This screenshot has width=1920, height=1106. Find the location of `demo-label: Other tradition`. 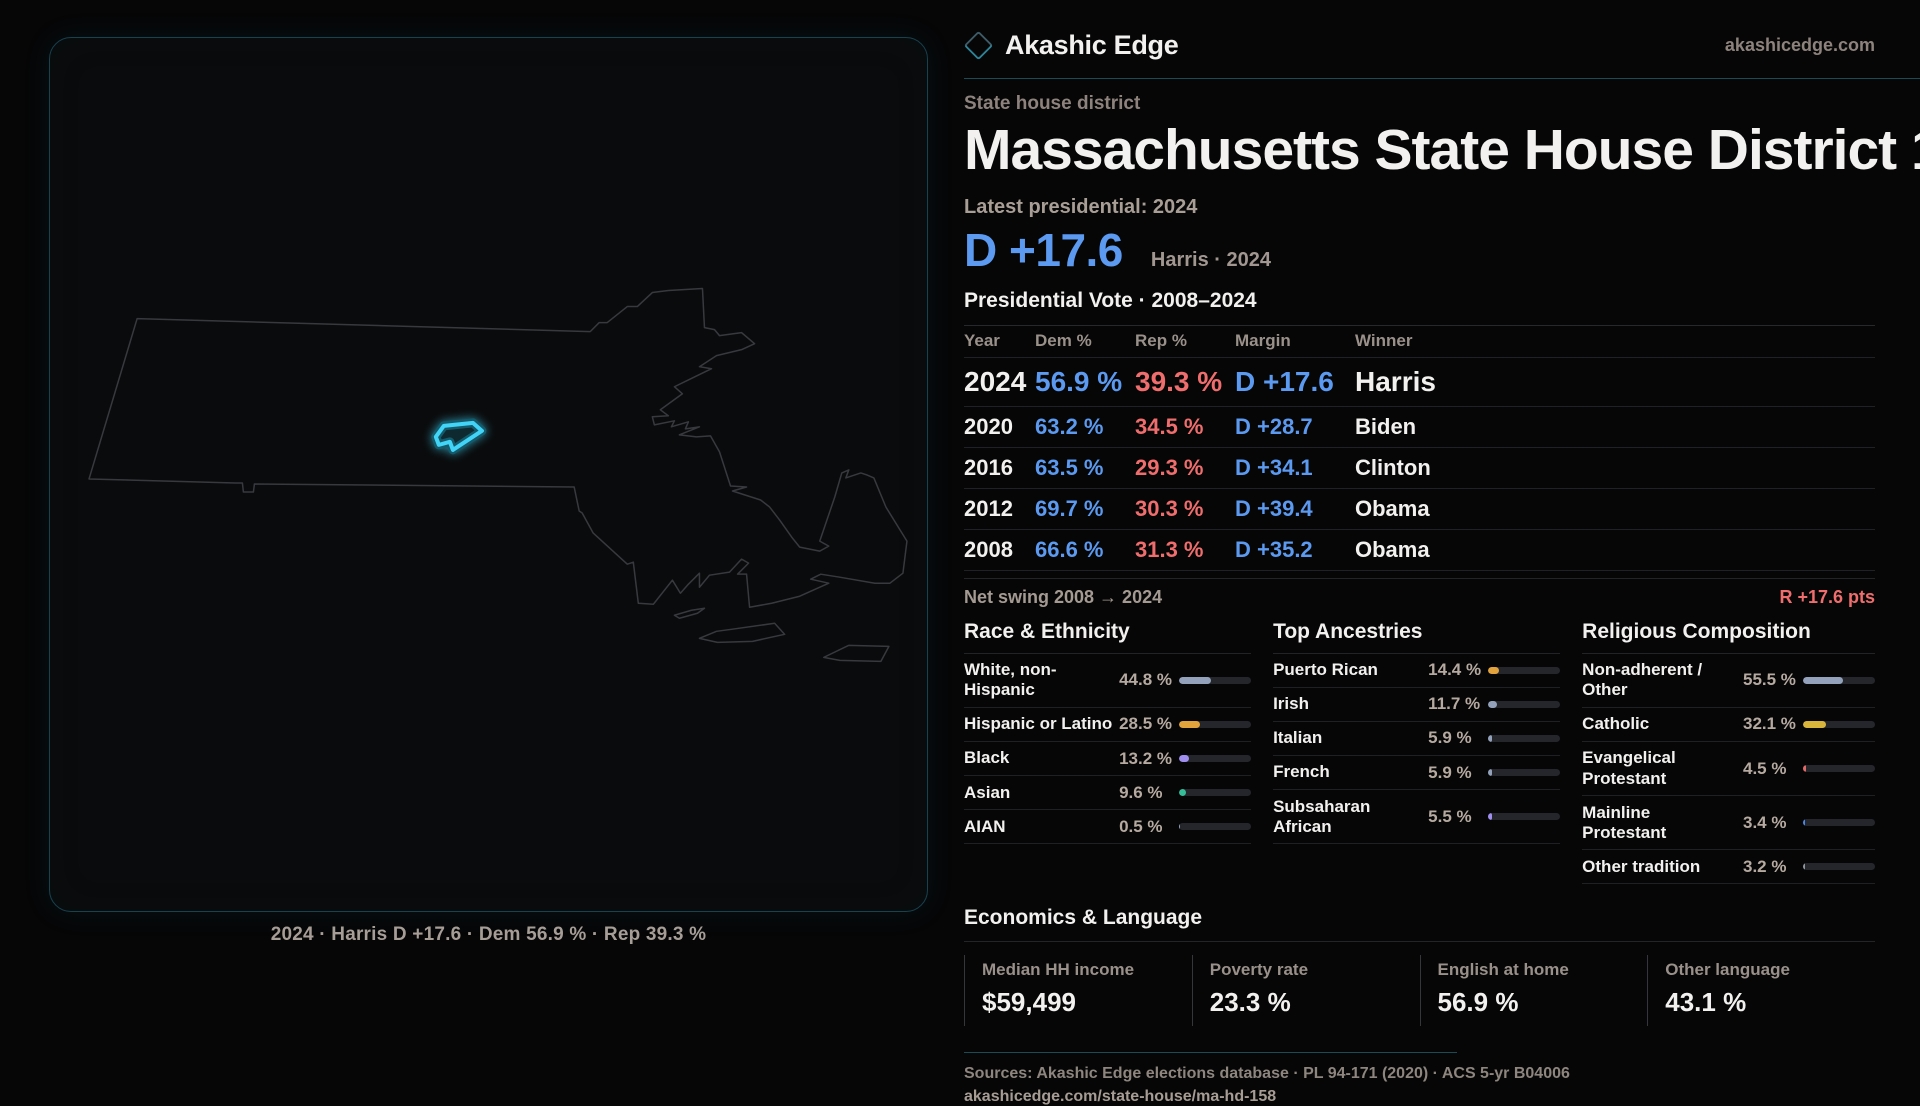

demo-label: Other tradition is located at coordinates (1662, 867).